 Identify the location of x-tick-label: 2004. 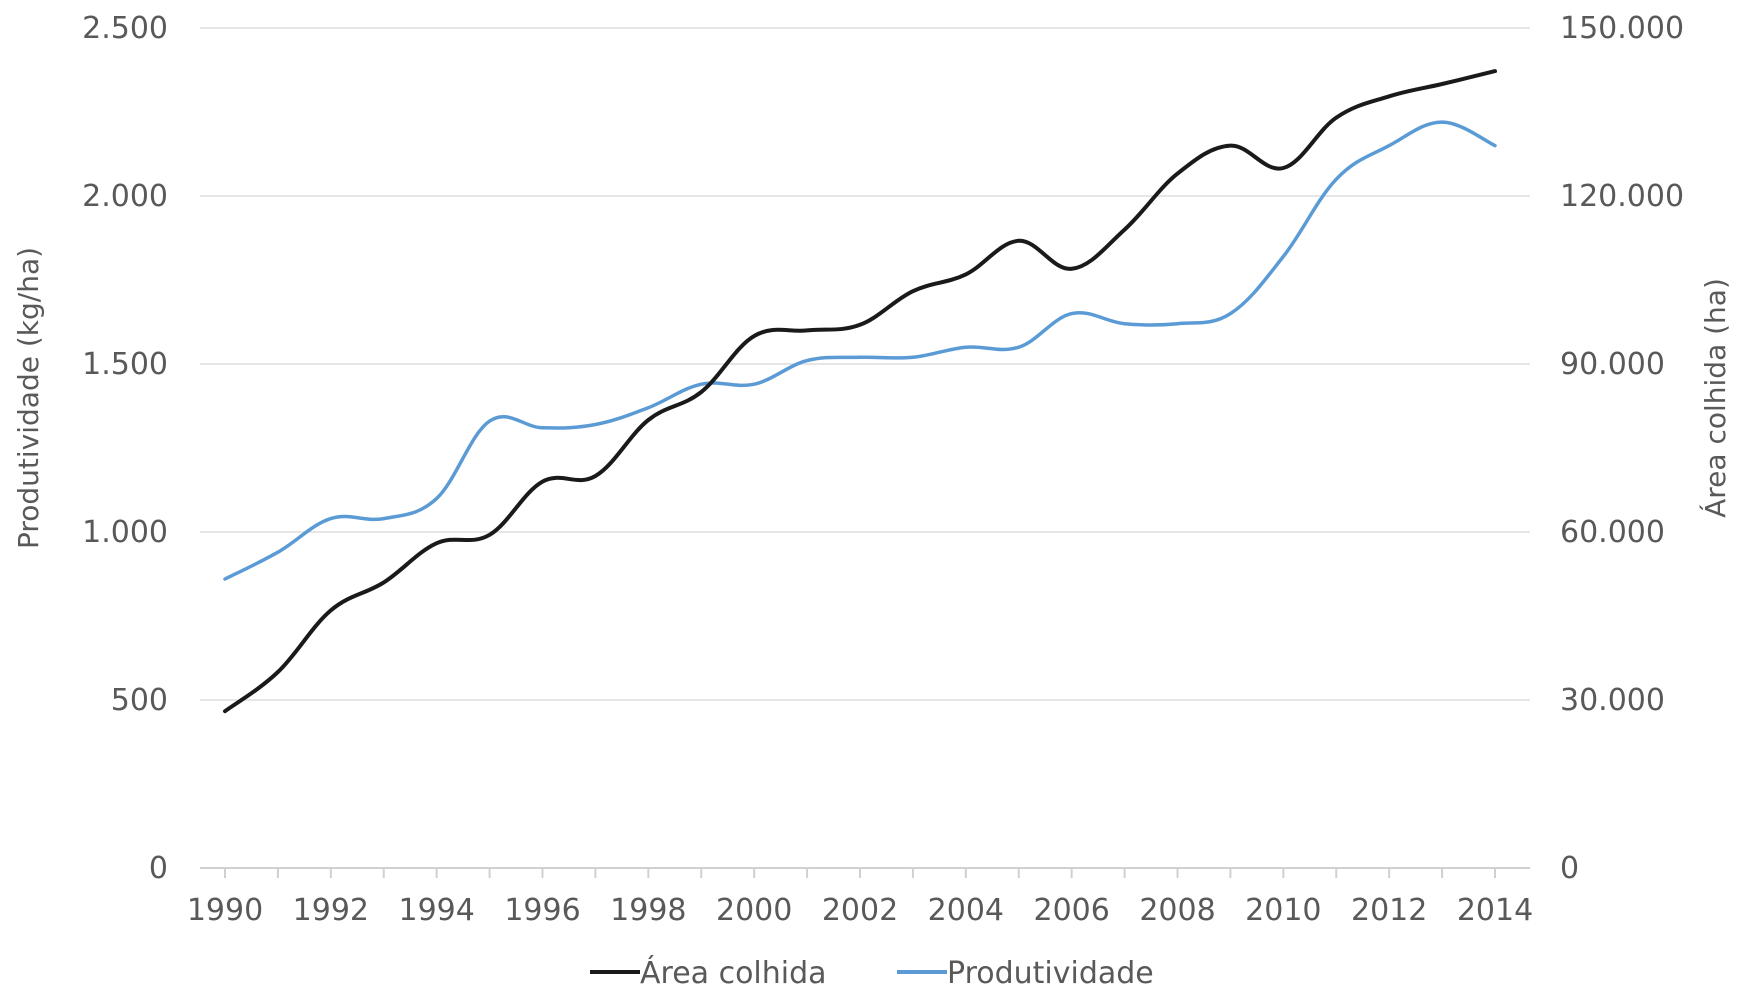
(966, 910).